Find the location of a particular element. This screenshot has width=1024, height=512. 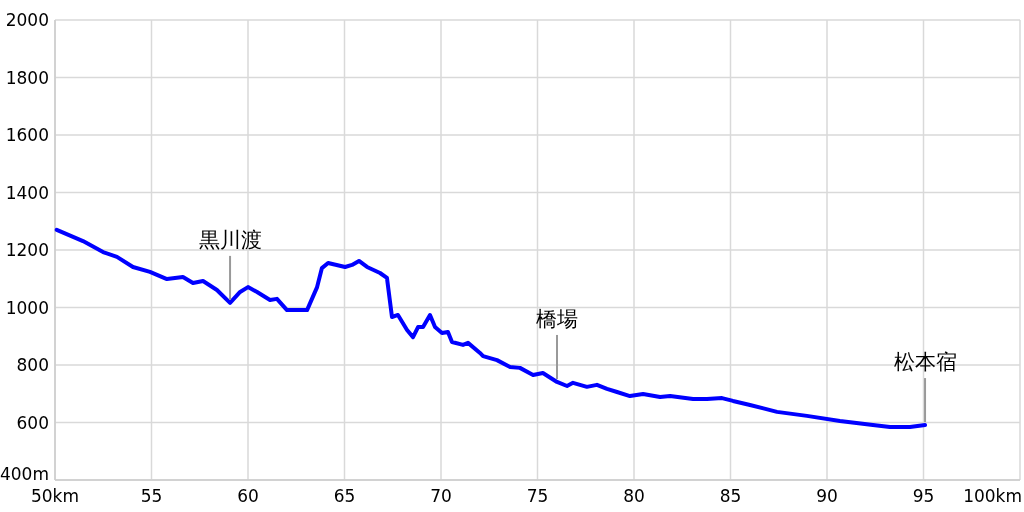

x-tick-label: 65 is located at coordinates (344, 496).